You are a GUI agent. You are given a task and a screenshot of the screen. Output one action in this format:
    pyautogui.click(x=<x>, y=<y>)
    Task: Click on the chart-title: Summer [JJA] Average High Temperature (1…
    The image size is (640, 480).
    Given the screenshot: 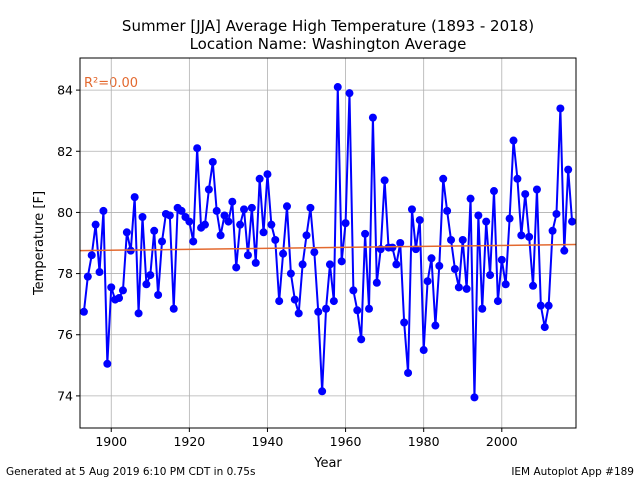 What is the action you would take?
    pyautogui.click(x=328, y=26)
    